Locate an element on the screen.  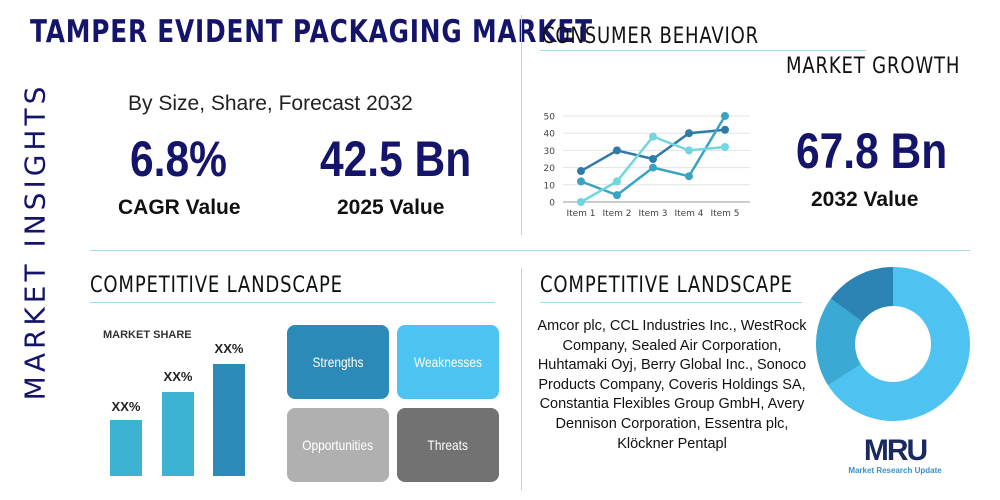
mru-logo: MRU Market Research Update is located at coordinates (895, 455).